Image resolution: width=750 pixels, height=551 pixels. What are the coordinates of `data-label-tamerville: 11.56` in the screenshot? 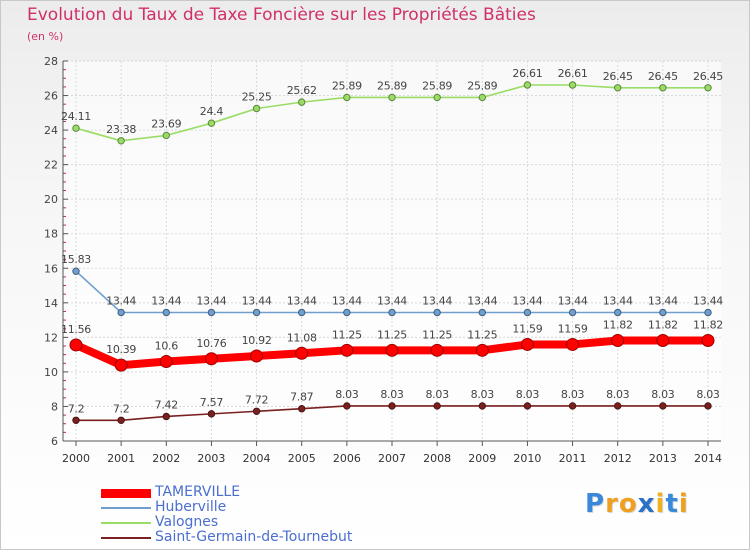 It's located at (76, 329).